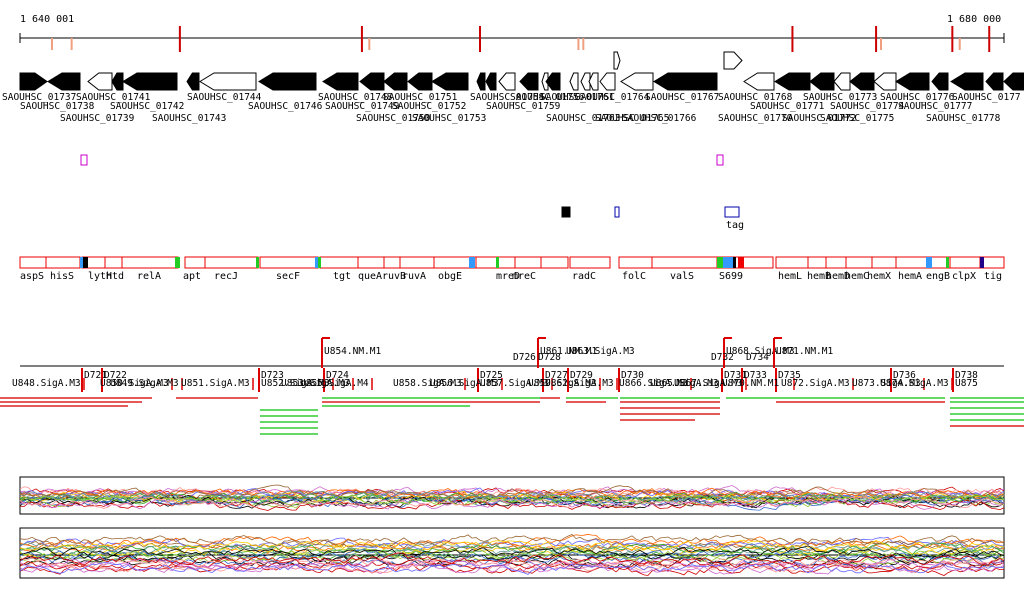 This screenshot has height=611, width=1024. I want to click on operon-label: relA, so click(149, 276).